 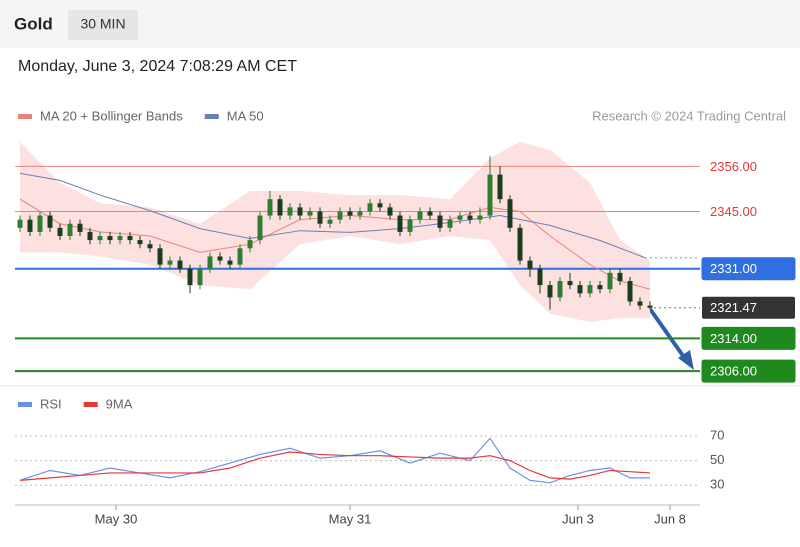 I want to click on credit: Research © 2024 Trading Central, so click(x=689, y=115).